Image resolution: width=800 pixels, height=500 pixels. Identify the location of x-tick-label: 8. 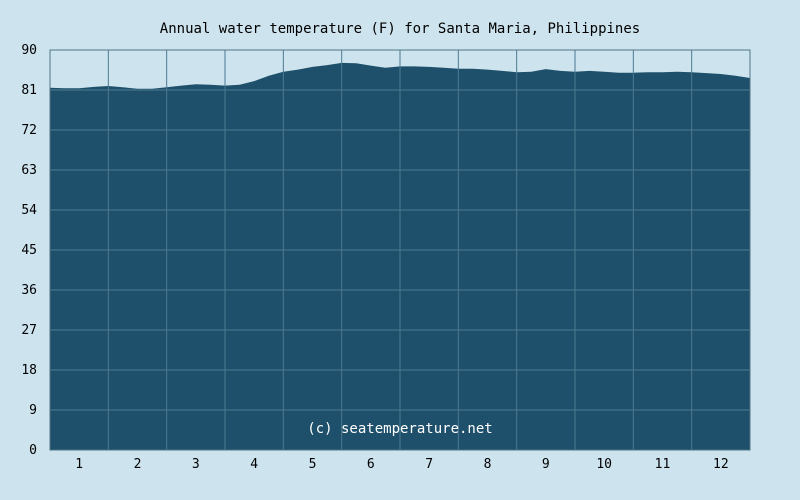
(488, 464).